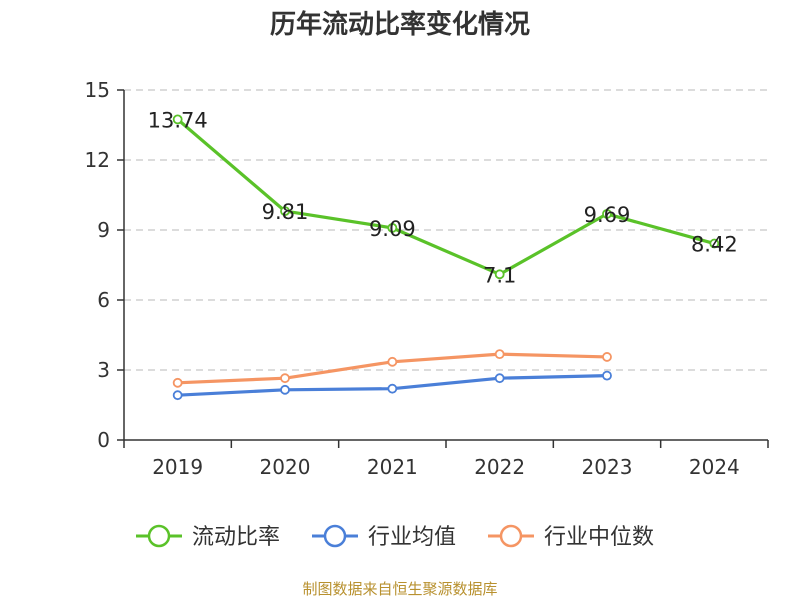 Image resolution: width=800 pixels, height=600 pixels. I want to click on x-tick-label: 2021, so click(392, 467).